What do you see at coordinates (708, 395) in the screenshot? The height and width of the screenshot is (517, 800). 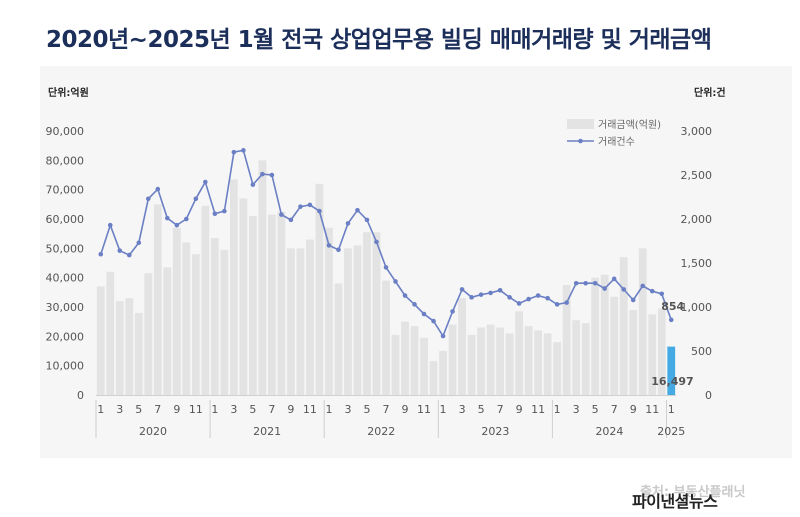 I see `right-y-tick-label: 0` at bounding box center [708, 395].